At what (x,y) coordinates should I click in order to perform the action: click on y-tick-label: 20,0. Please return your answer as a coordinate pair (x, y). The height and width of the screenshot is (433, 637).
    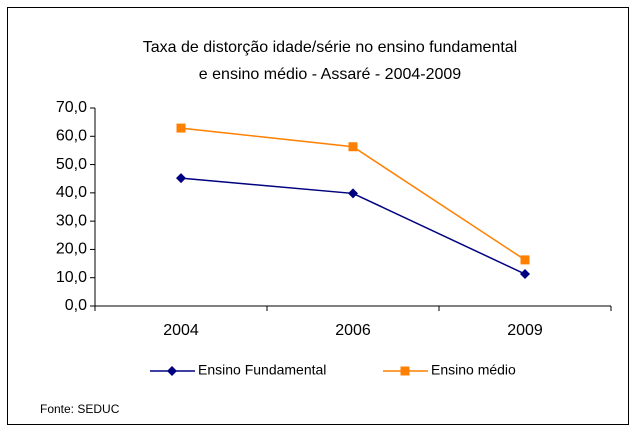
    Looking at the image, I should click on (71, 249).